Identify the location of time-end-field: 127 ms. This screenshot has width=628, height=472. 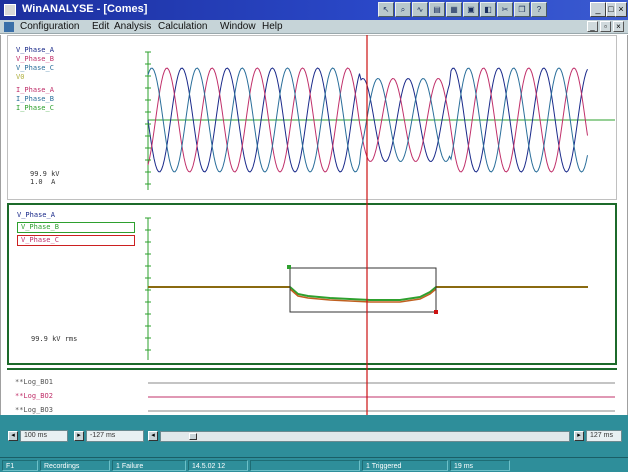
(604, 436).